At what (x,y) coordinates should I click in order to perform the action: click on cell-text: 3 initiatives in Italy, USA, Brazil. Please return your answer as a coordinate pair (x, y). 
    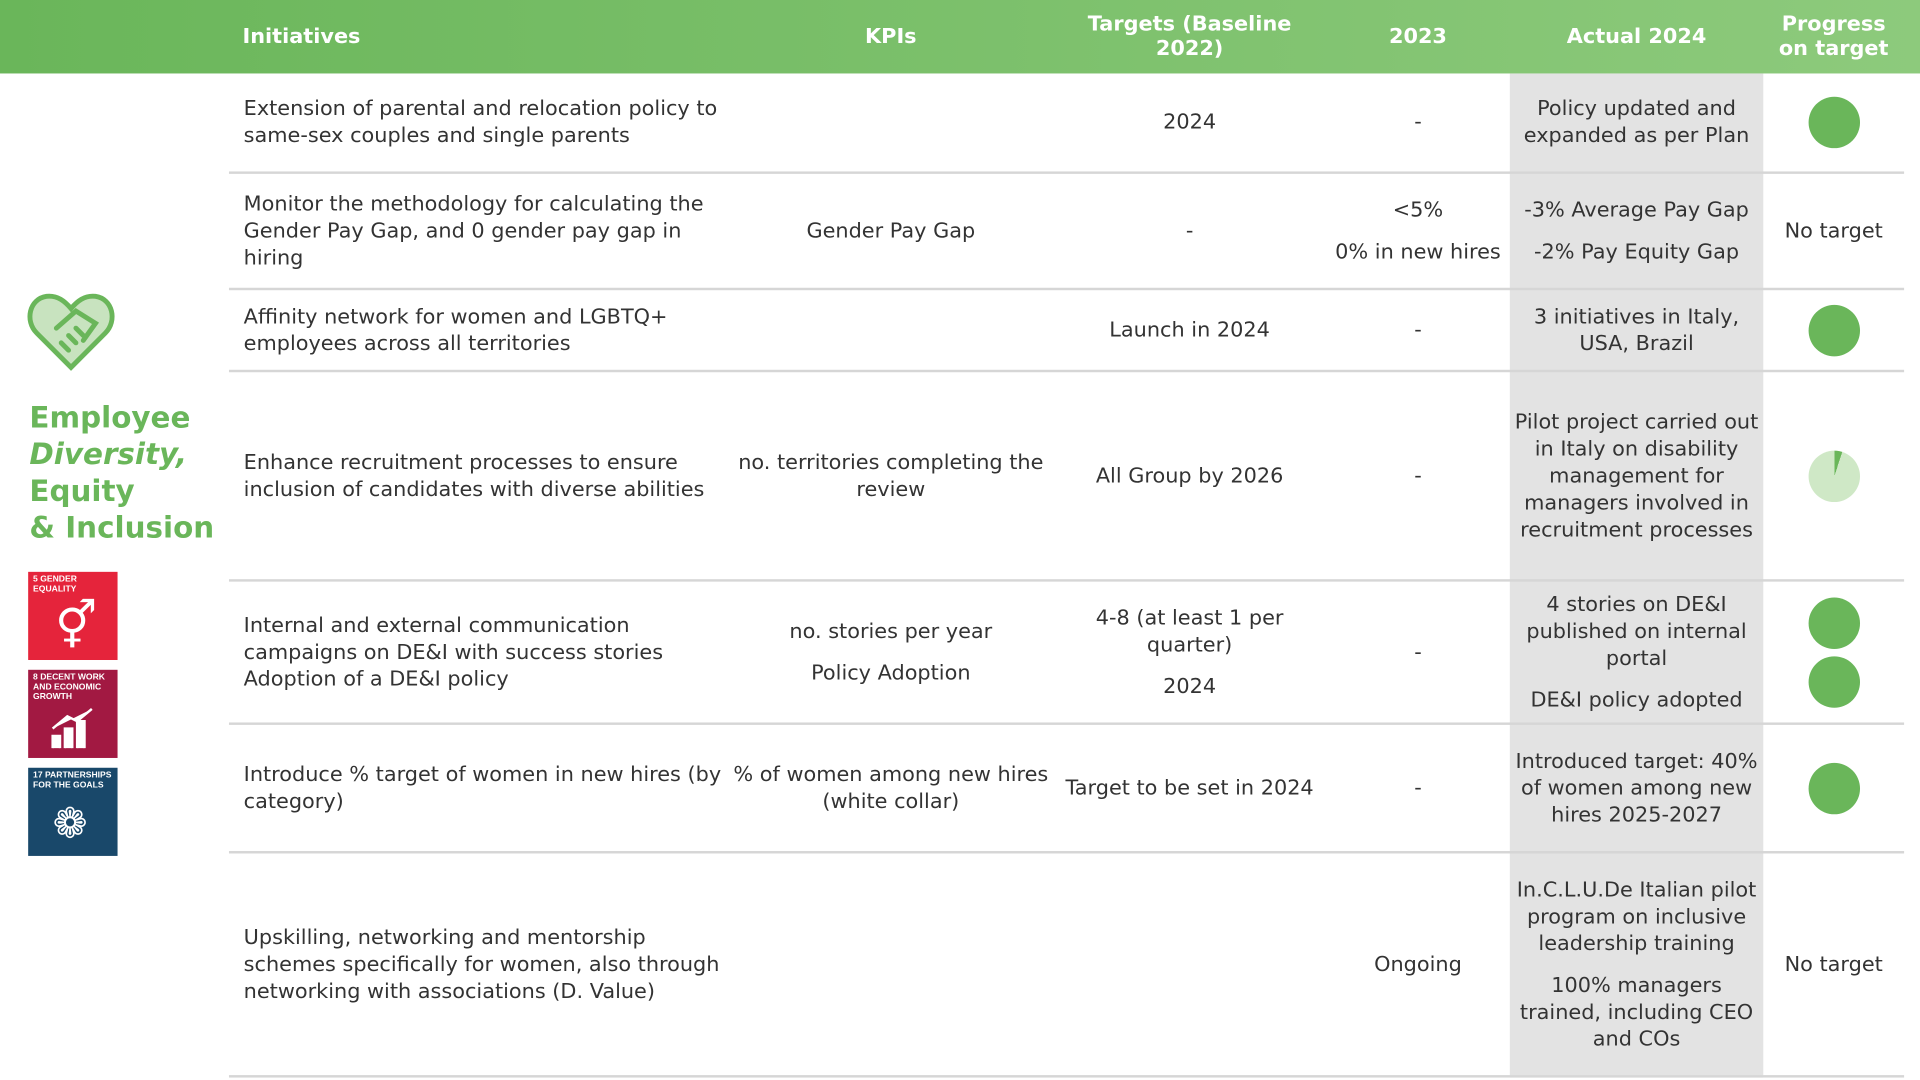
    Looking at the image, I should click on (1636, 330).